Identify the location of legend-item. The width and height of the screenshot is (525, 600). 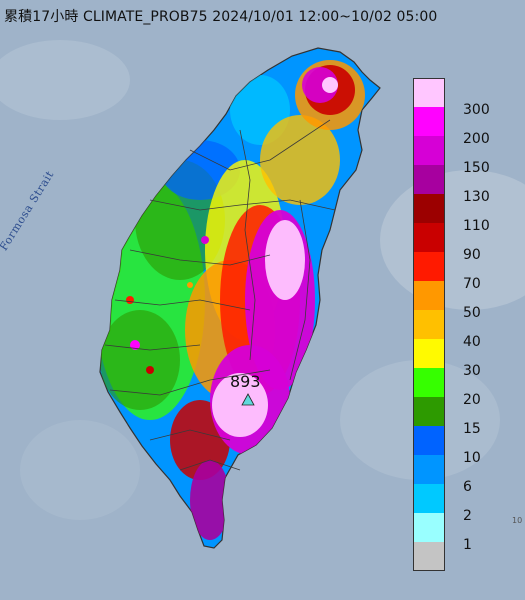
(465, 556).